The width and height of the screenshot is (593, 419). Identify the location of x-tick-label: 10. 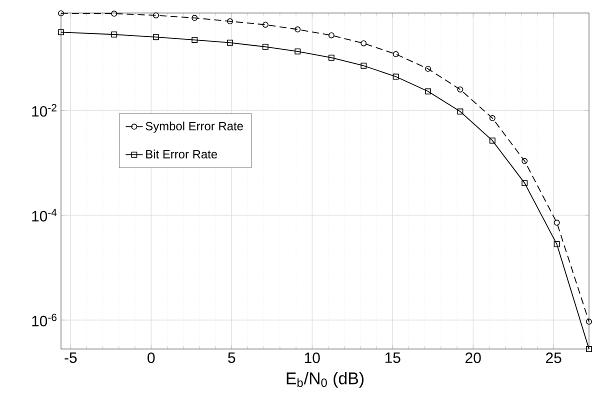
(312, 358).